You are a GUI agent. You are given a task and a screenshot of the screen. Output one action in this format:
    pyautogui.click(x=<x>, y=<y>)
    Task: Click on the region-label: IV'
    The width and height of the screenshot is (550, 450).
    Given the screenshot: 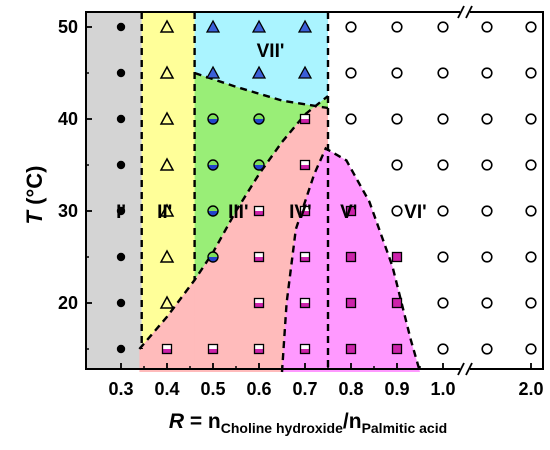 What is the action you would take?
    pyautogui.click(x=300, y=212)
    